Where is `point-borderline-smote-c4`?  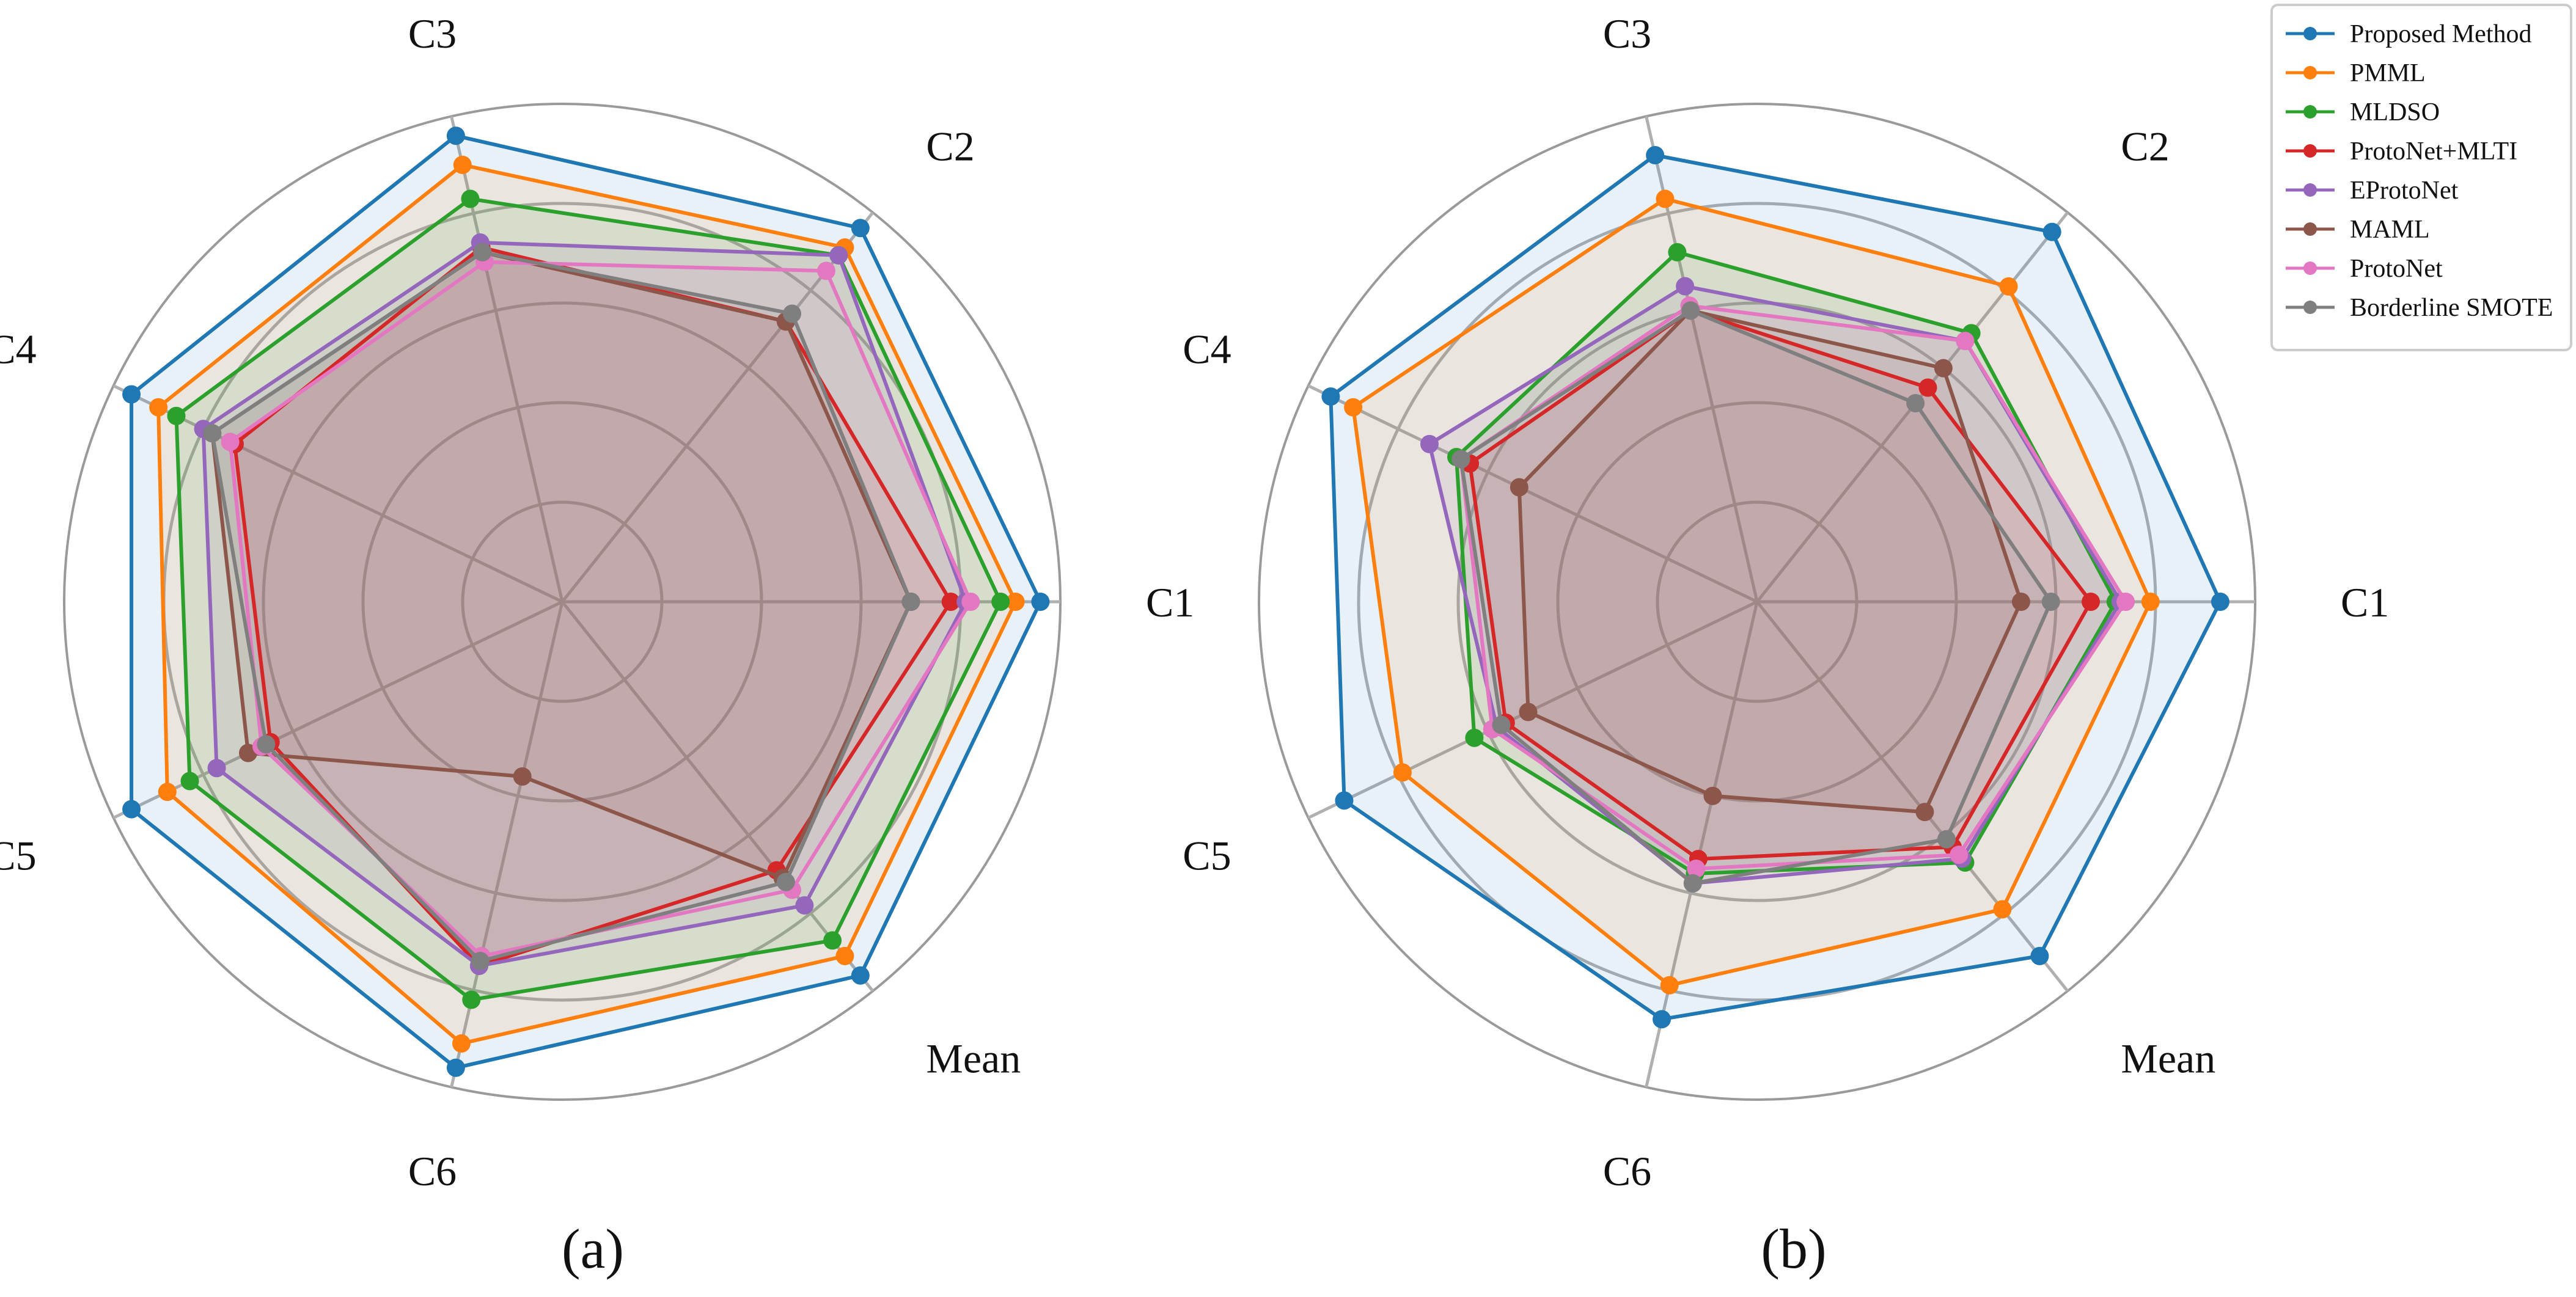
point-borderline-smote-c4 is located at coordinates (1460, 459).